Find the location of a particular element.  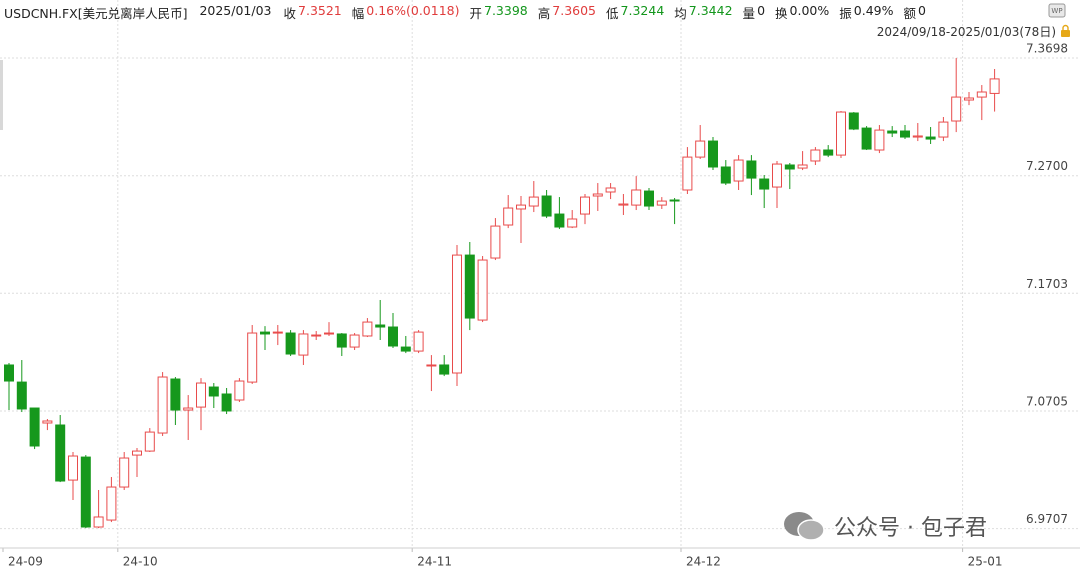

y-tick-label: 7.0705 is located at coordinates (1047, 401).